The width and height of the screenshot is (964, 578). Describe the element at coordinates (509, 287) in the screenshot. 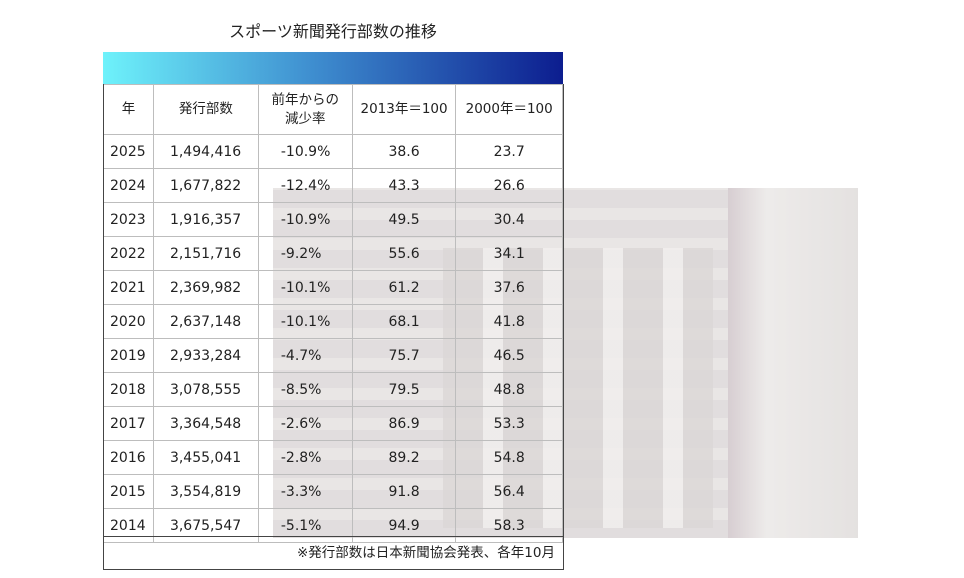

I see `cell-index-2000: 37.6` at that location.